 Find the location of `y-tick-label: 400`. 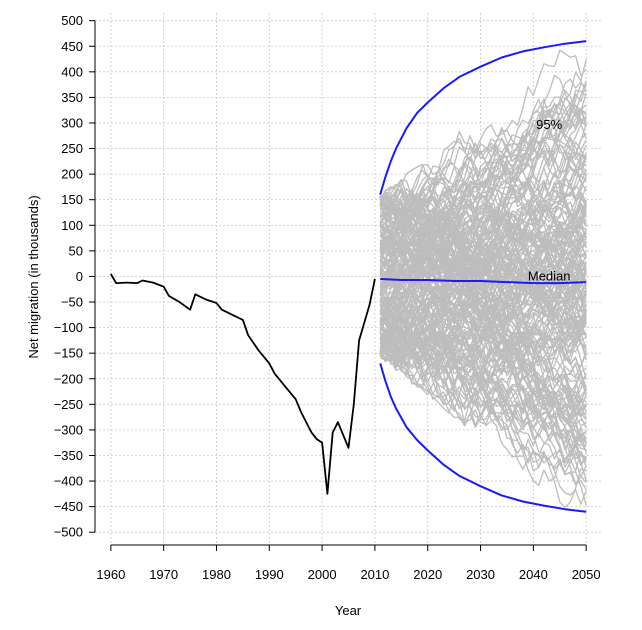

y-tick-label: 400 is located at coordinates (72, 71).